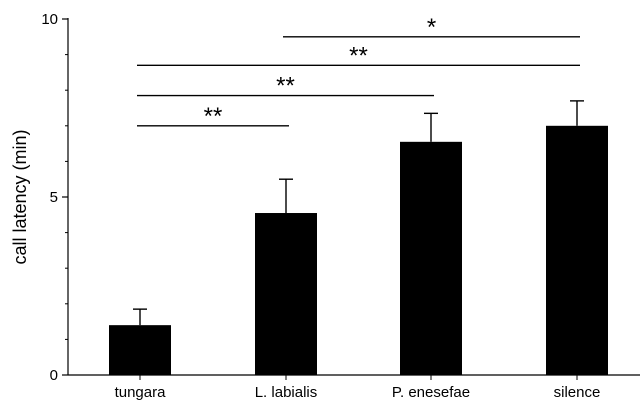  I want to click on bar-p-enesefae, so click(431, 258).